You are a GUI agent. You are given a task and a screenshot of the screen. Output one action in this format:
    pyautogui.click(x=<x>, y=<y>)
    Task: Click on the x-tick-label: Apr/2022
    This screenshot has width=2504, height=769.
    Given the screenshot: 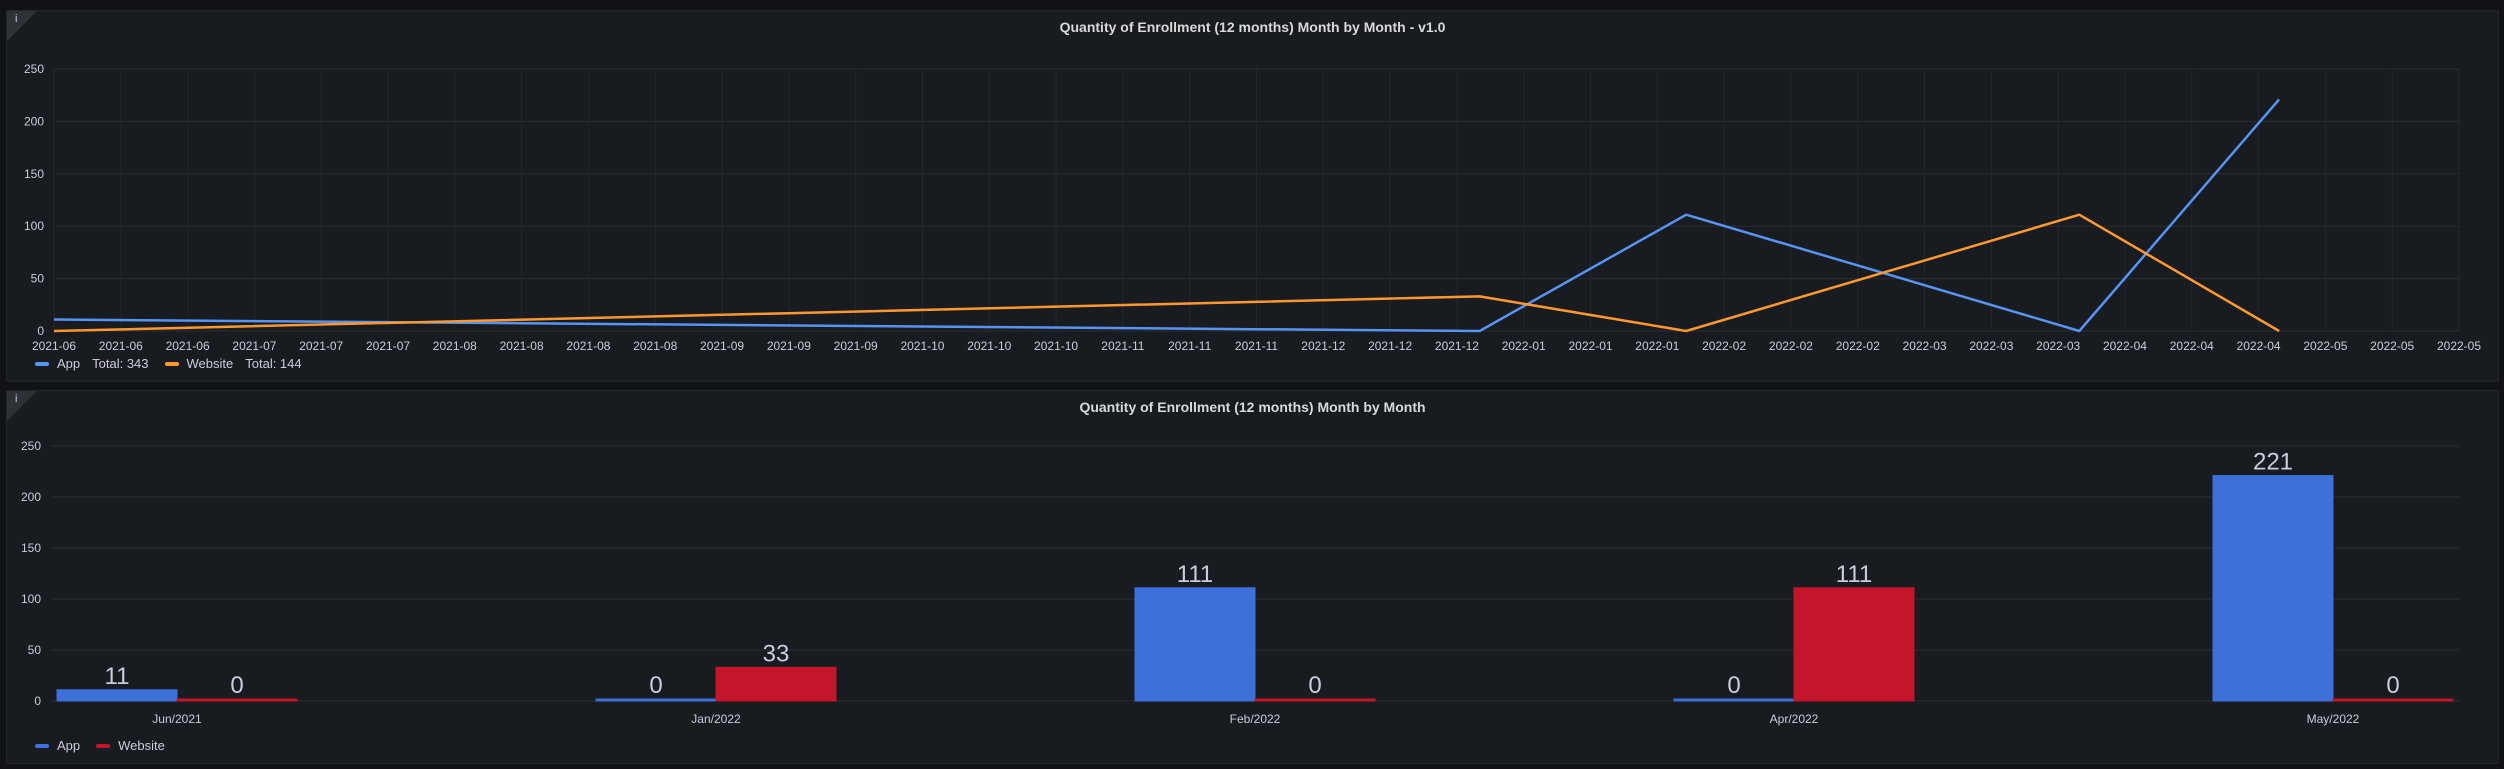 What is the action you would take?
    pyautogui.click(x=1794, y=719)
    